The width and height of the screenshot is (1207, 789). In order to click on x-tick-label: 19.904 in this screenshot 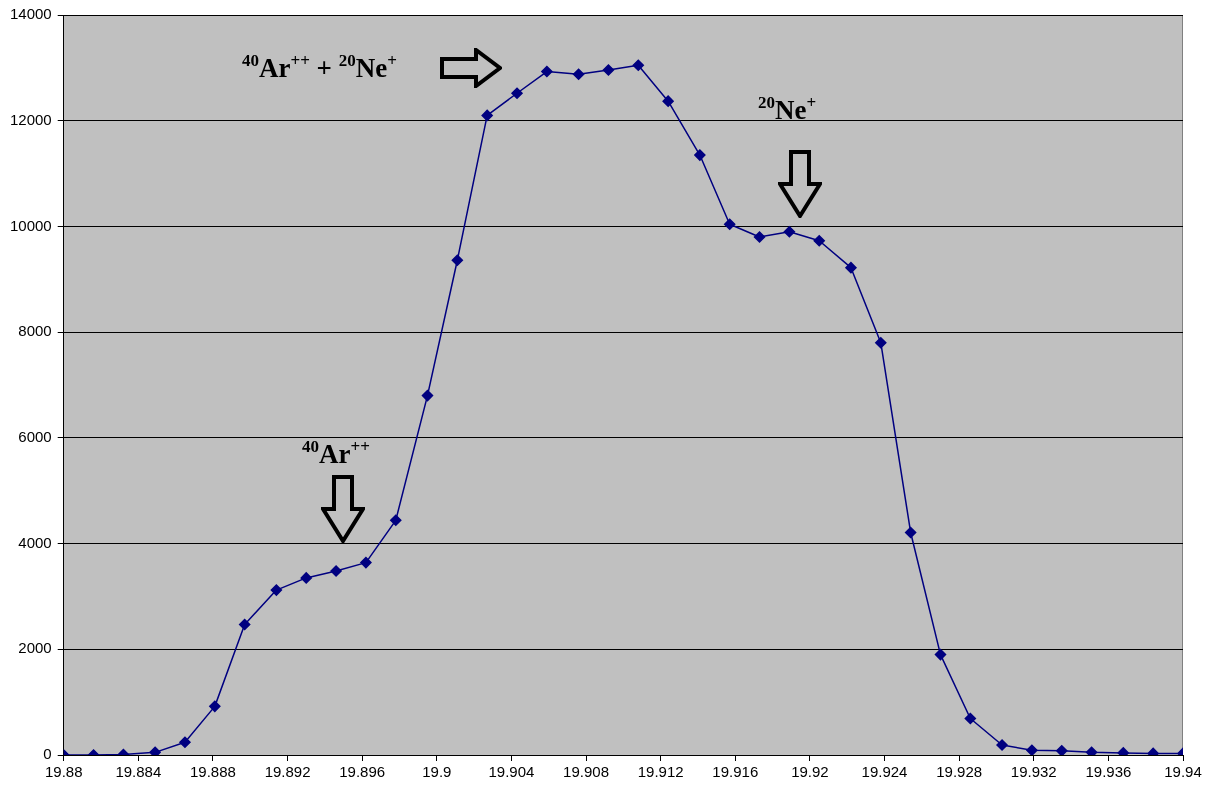, I will do `click(511, 772)`.